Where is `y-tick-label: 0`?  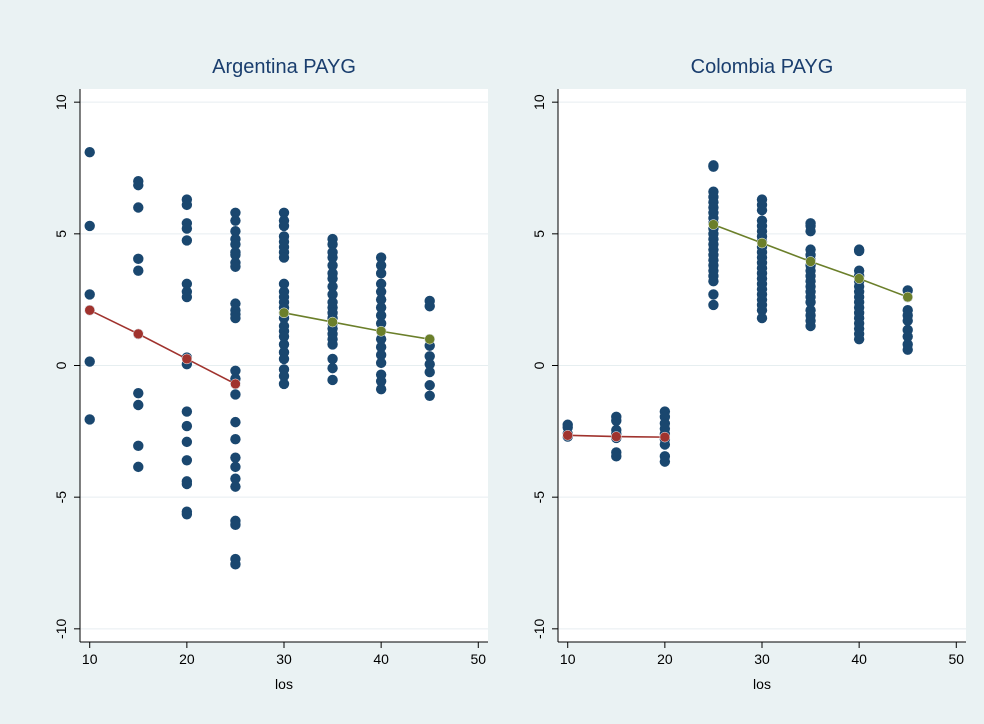
y-tick-label: 0 is located at coordinates (539, 365).